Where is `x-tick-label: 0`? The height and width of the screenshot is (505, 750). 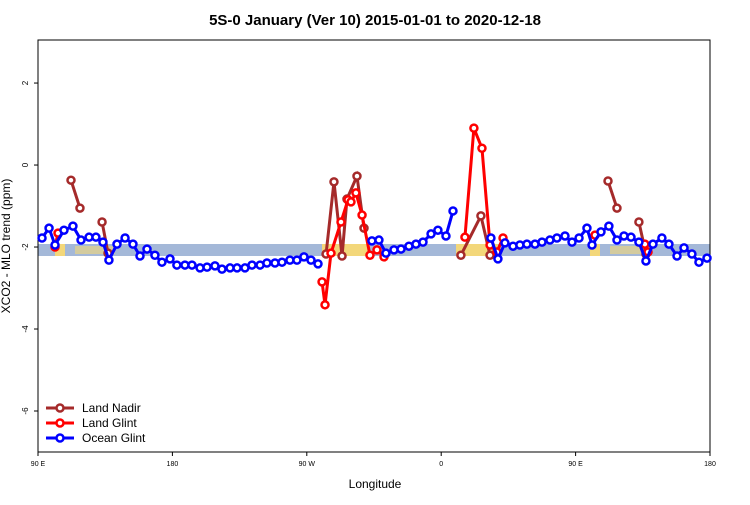
x-tick-label: 0 is located at coordinates (441, 464).